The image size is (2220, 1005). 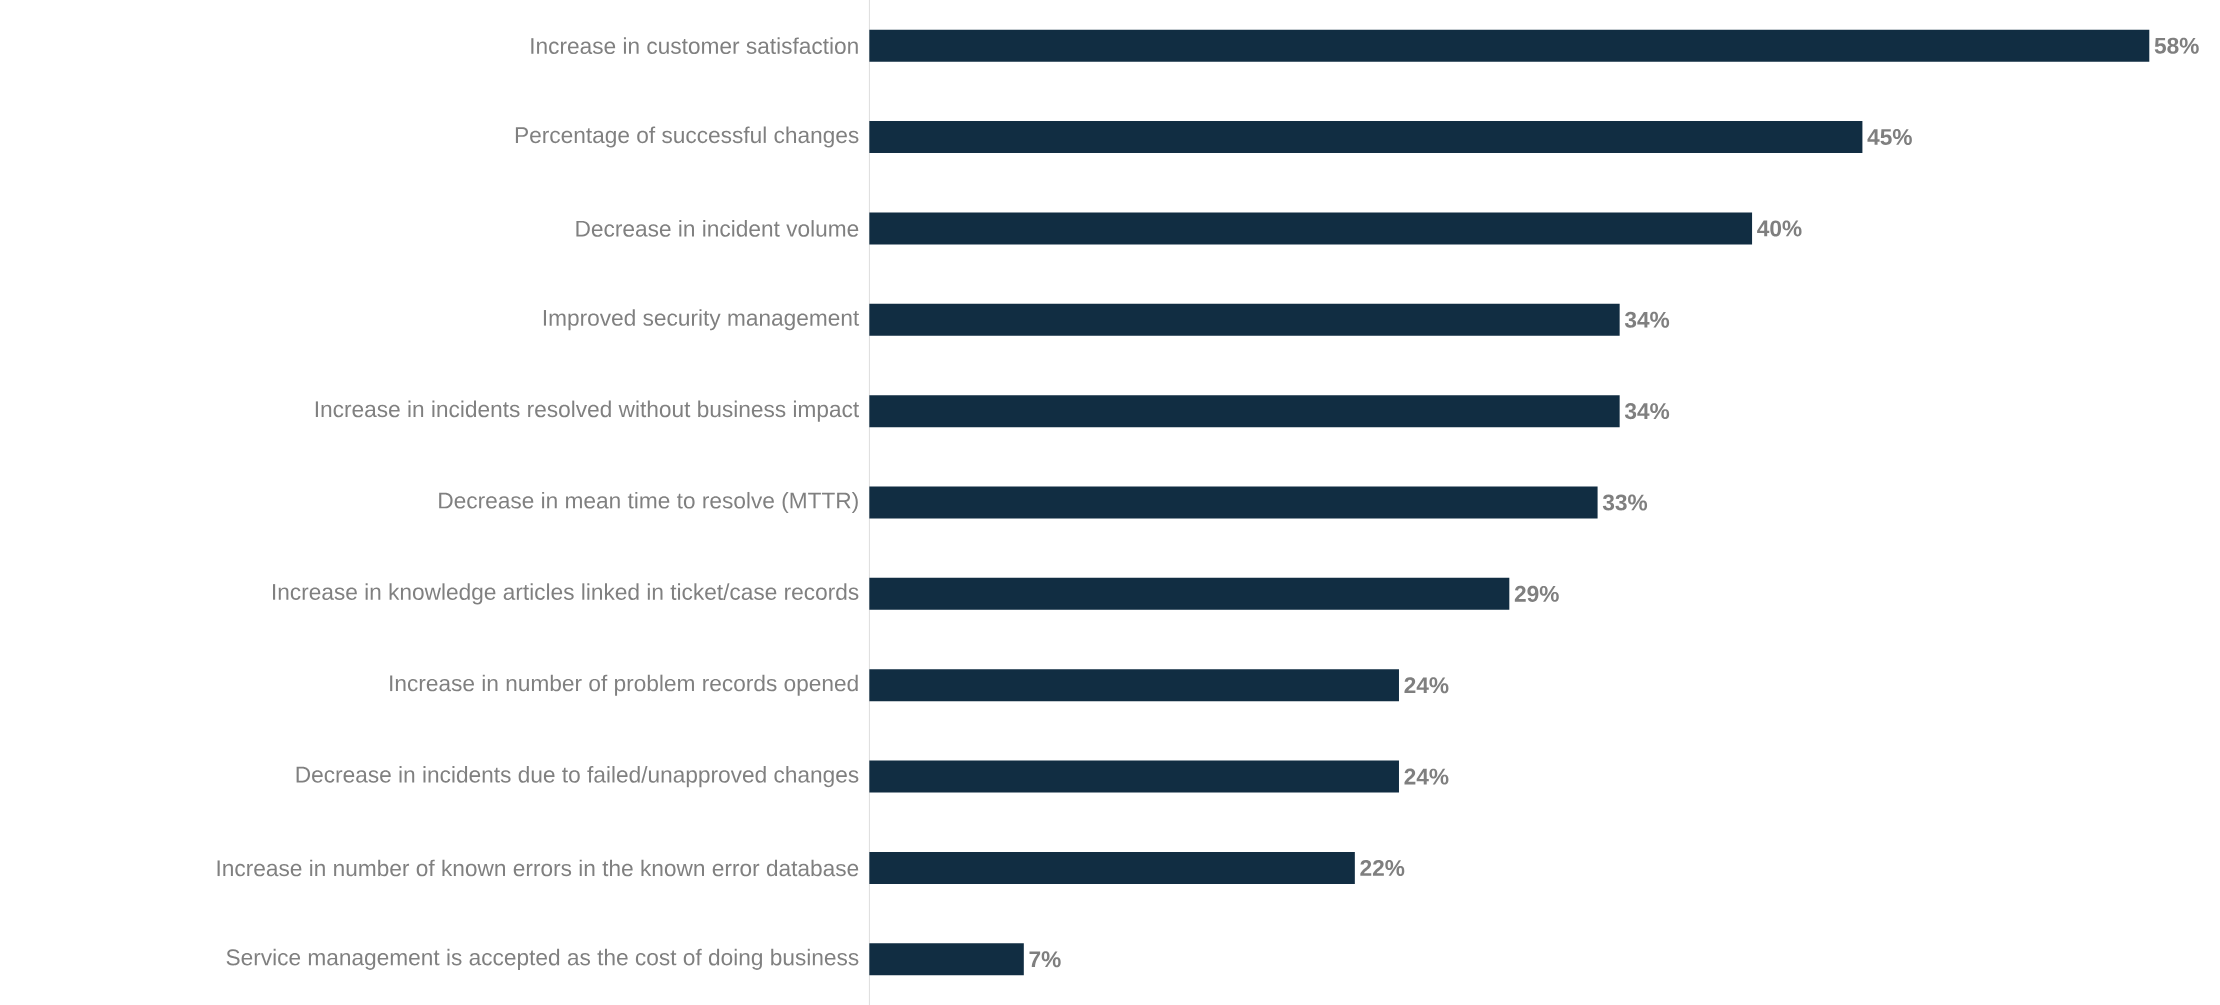 What do you see at coordinates (538, 868) in the screenshot?
I see `y-tick-label: Increase in number of known errors in the known error database` at bounding box center [538, 868].